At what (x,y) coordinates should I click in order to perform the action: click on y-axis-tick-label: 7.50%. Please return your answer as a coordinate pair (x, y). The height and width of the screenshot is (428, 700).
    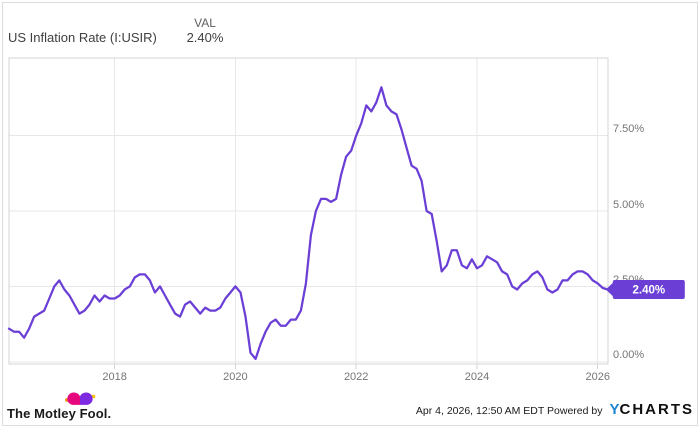
    Looking at the image, I should click on (629, 129).